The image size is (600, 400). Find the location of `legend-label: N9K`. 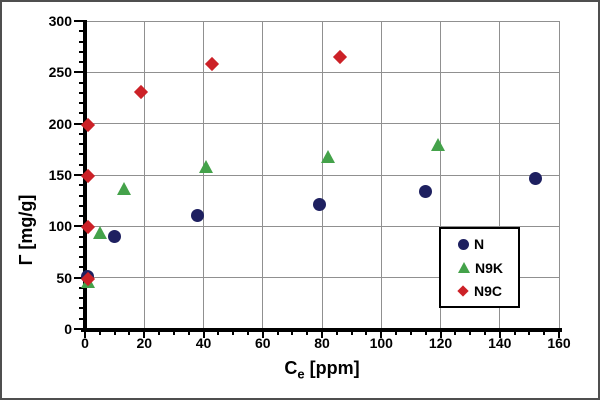

legend-label: N9K is located at coordinates (489, 267).